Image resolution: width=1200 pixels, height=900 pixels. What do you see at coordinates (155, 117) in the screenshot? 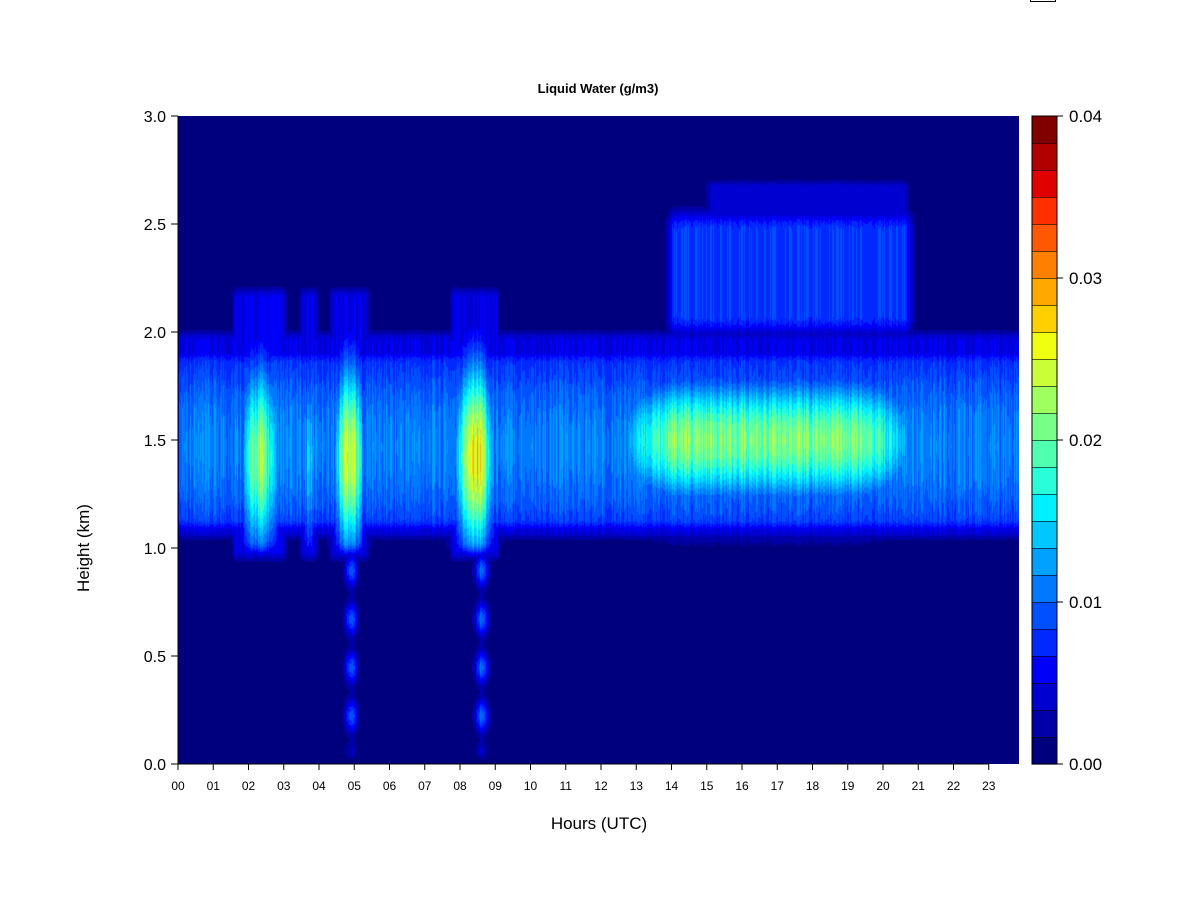
I see `y-tick-label: 3.0` at bounding box center [155, 117].